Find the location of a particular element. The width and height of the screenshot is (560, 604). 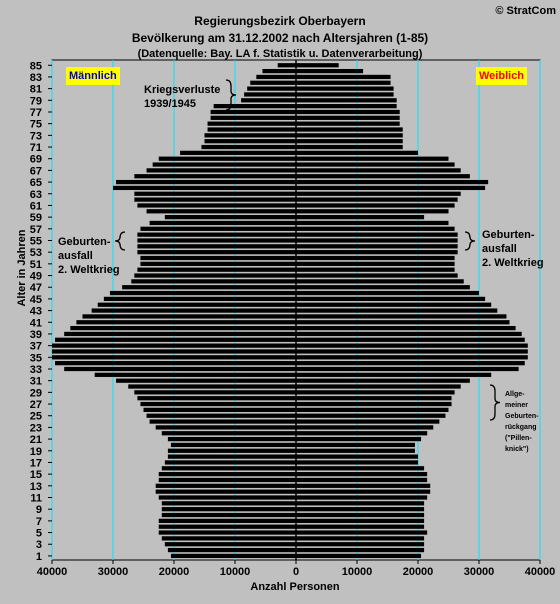

y-tick-label-20: 41 is located at coordinates (36, 323).